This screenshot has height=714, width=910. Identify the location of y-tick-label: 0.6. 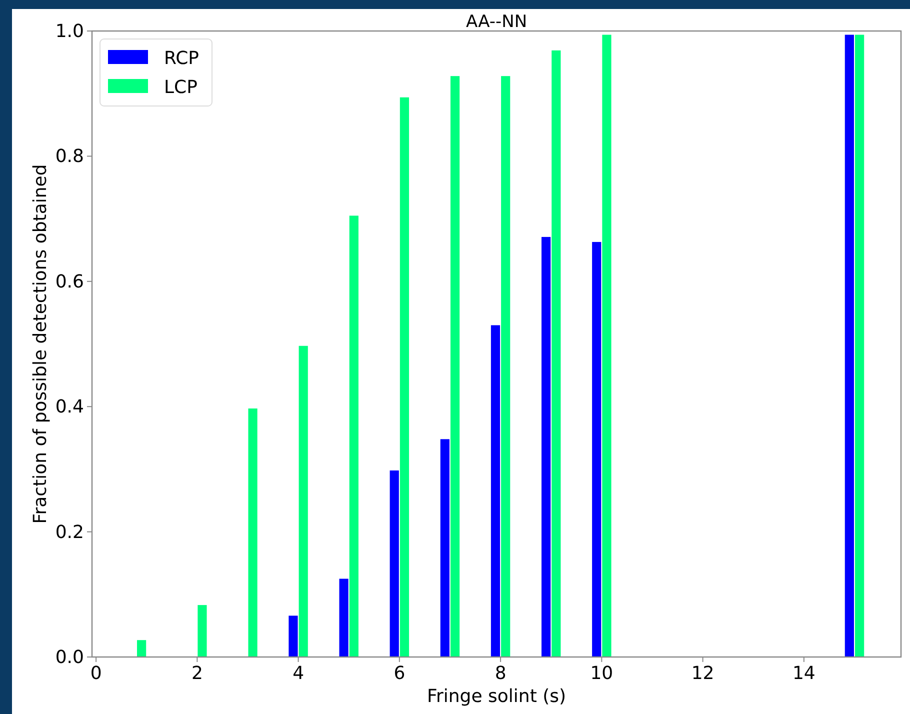
(69, 281).